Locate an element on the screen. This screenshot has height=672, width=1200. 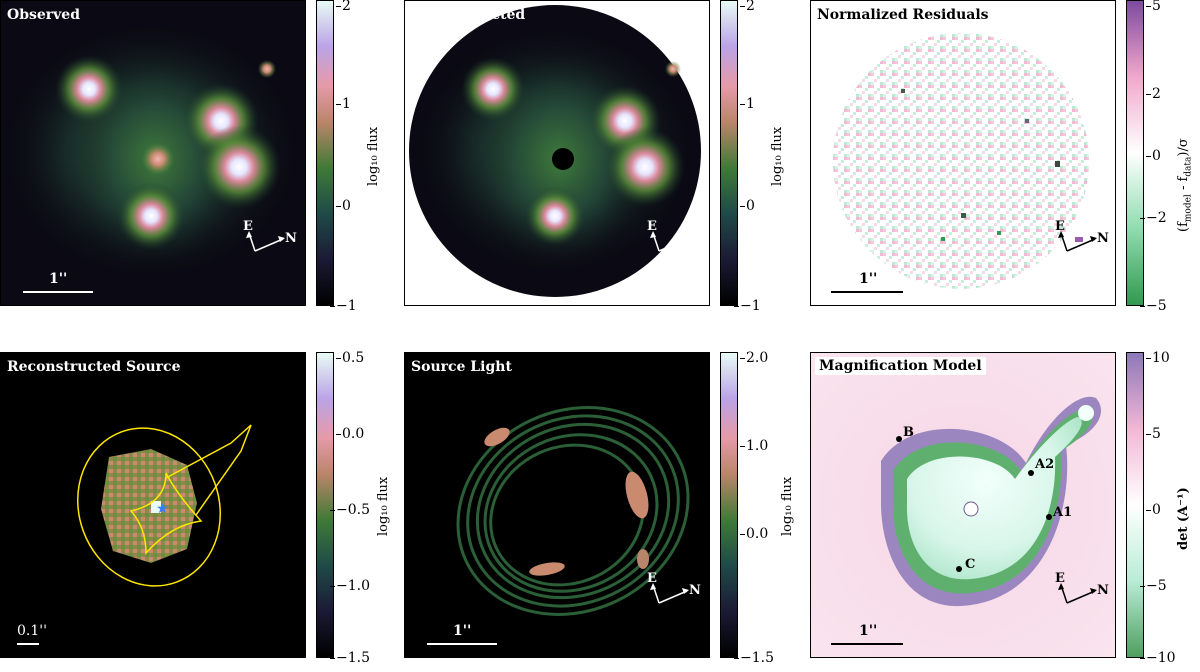
tick: 10 is located at coordinates (1158, 358).